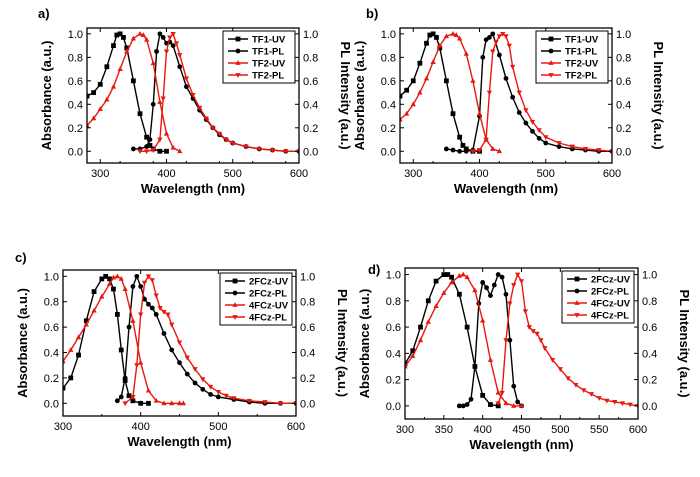 Image resolution: width=700 pixels, height=477 pixels. Describe the element at coordinates (206, 339) in the screenshot. I see `series-line` at that location.